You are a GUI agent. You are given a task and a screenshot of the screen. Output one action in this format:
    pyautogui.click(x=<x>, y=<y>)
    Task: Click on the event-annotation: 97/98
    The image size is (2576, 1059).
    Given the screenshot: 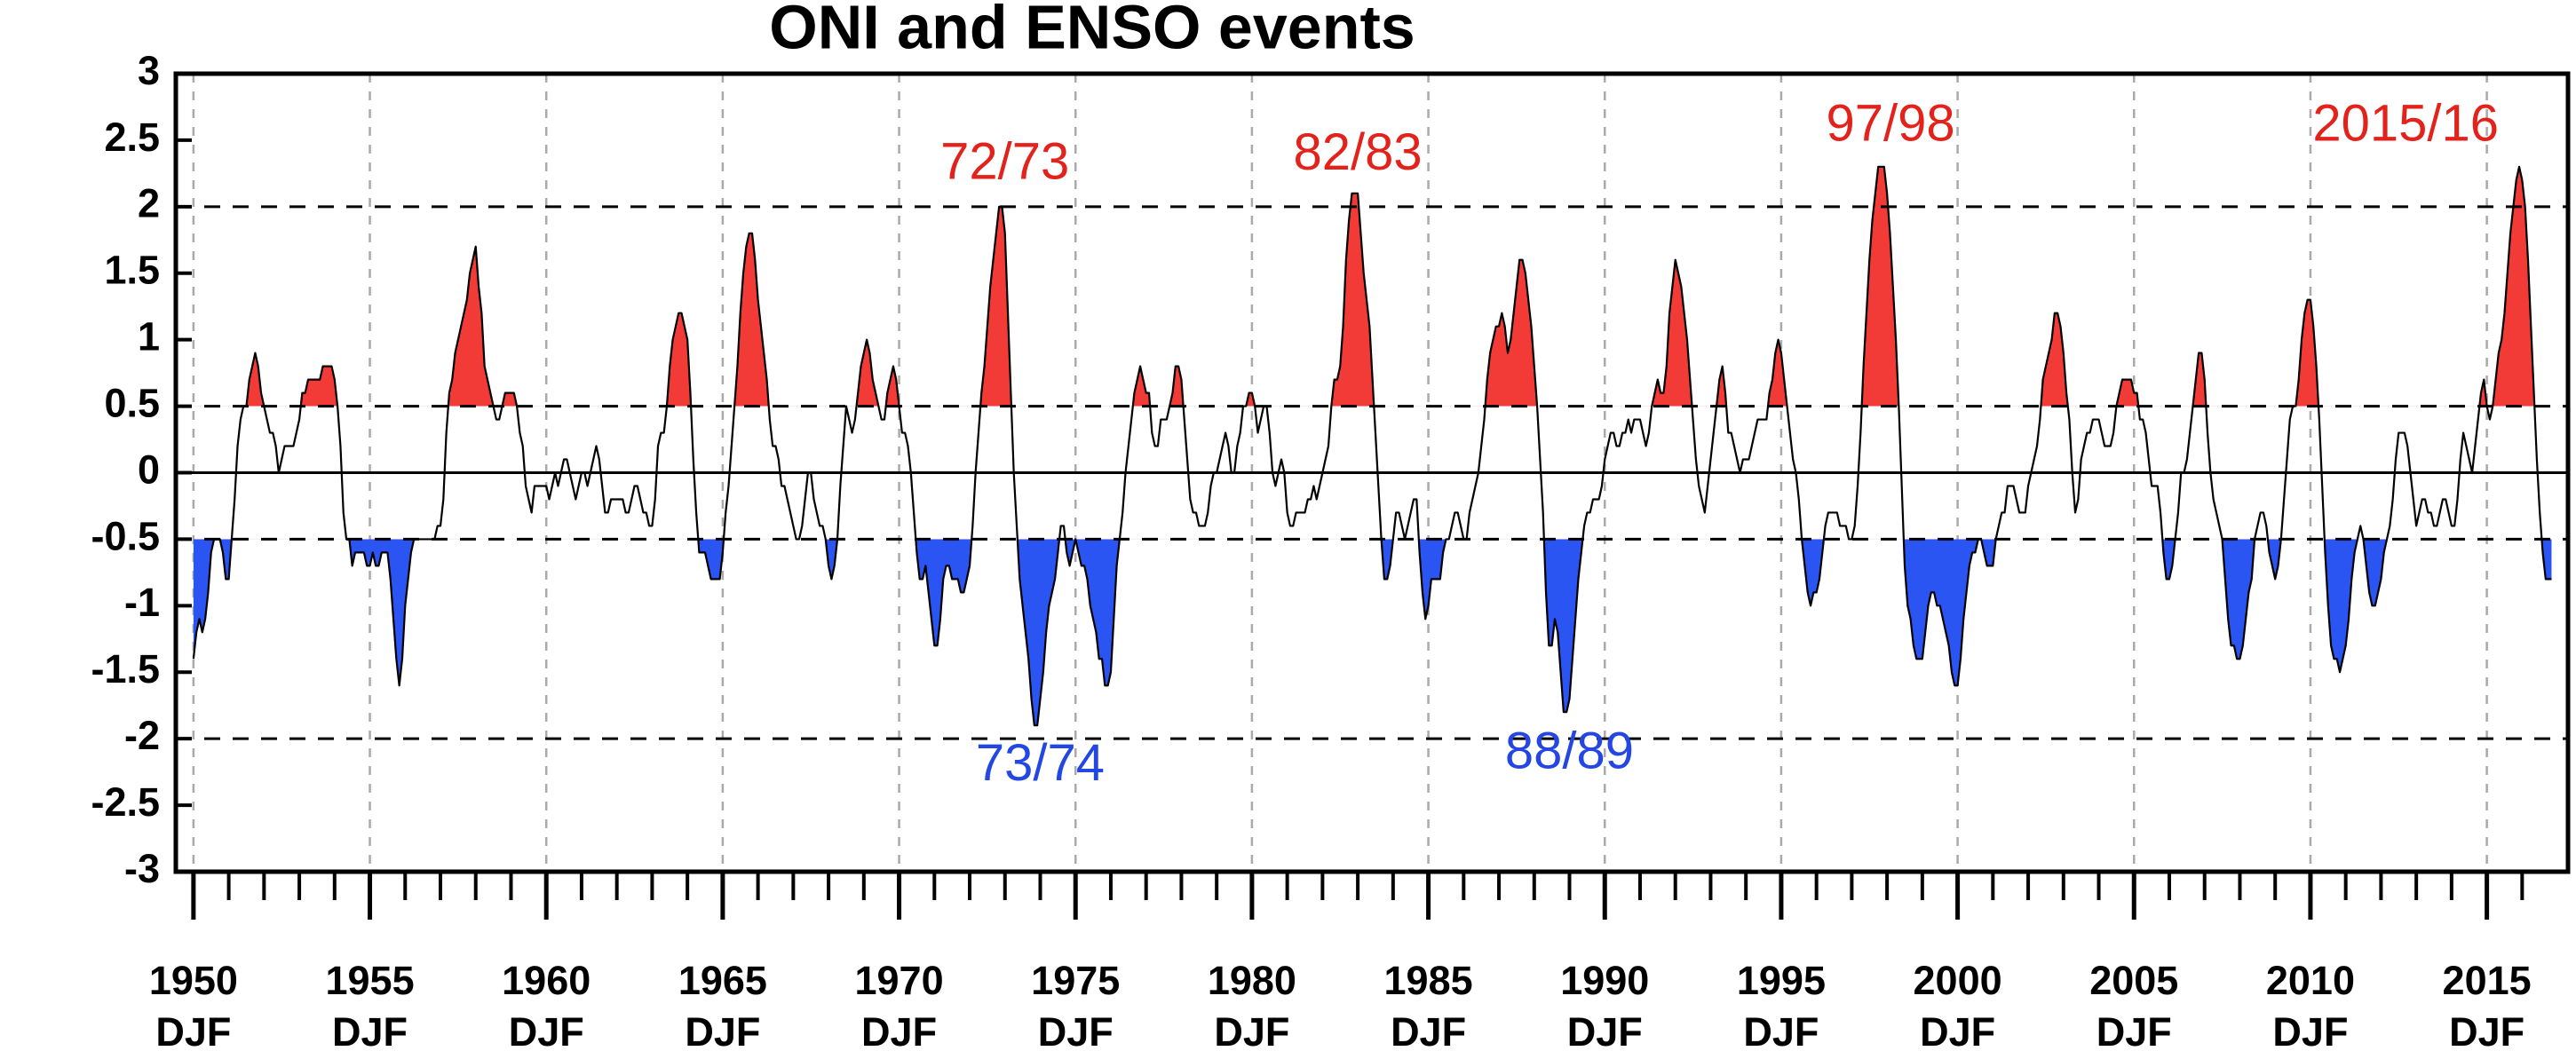 What is the action you would take?
    pyautogui.click(x=1891, y=123)
    